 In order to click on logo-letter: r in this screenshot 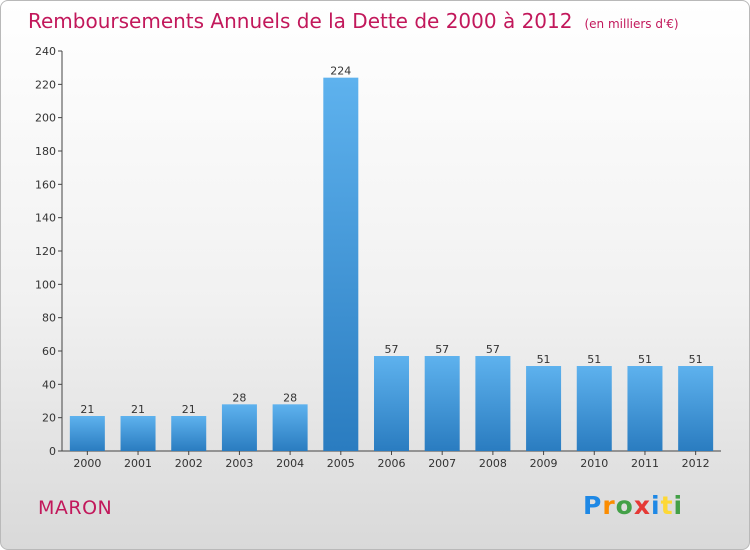, I will do `click(609, 505)`.